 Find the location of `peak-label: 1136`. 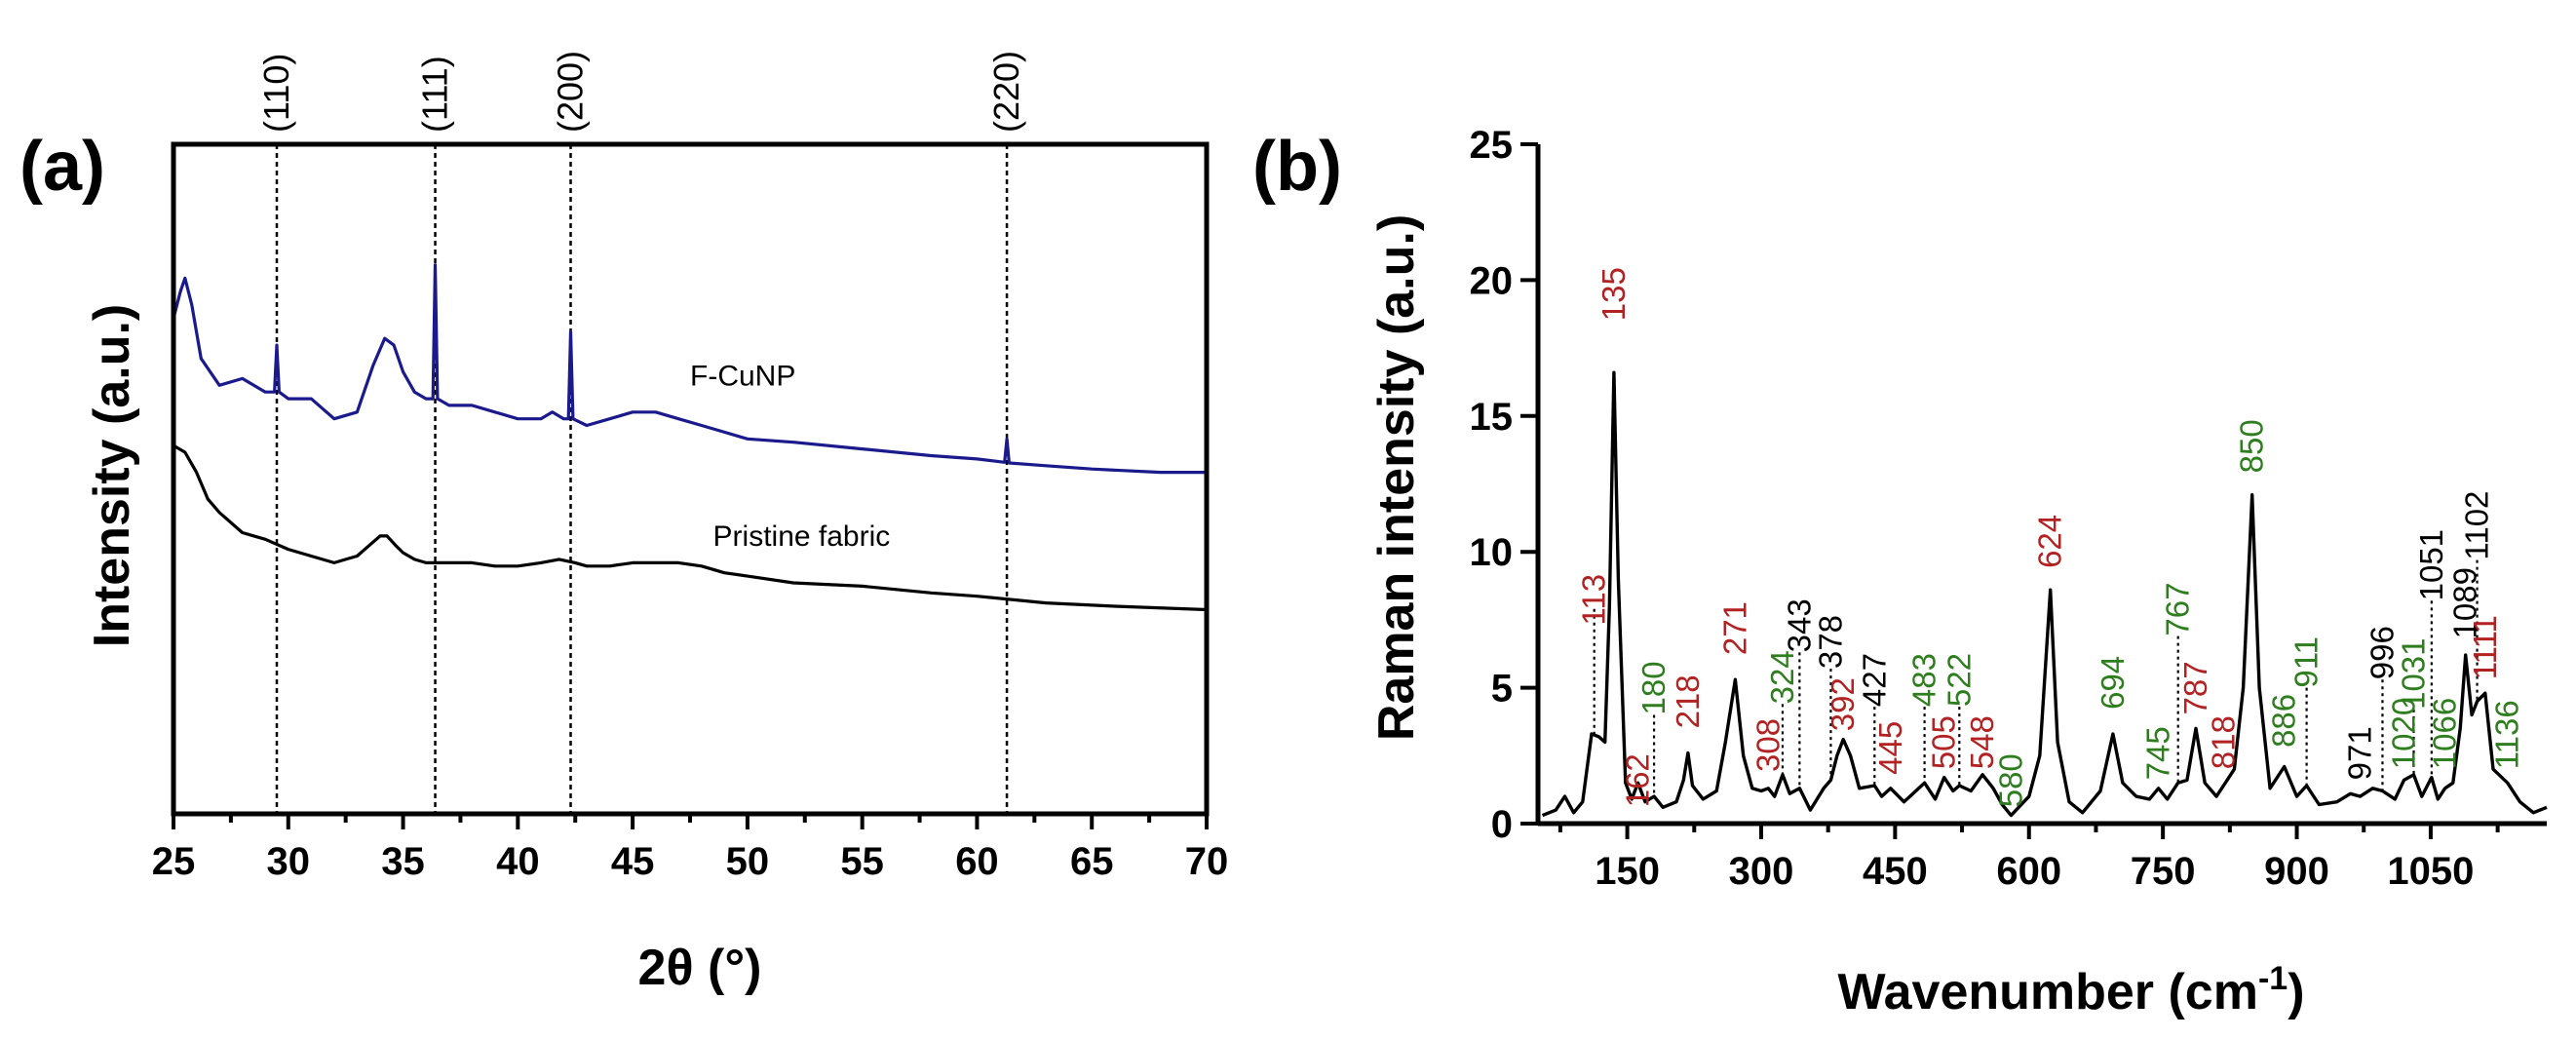

peak-label: 1136 is located at coordinates (2507, 734).